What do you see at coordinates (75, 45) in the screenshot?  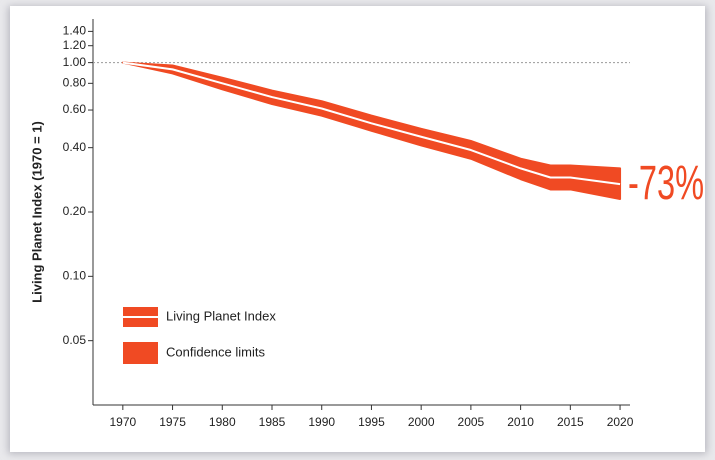 I see `y-tick-label: 1.20` at bounding box center [75, 45].